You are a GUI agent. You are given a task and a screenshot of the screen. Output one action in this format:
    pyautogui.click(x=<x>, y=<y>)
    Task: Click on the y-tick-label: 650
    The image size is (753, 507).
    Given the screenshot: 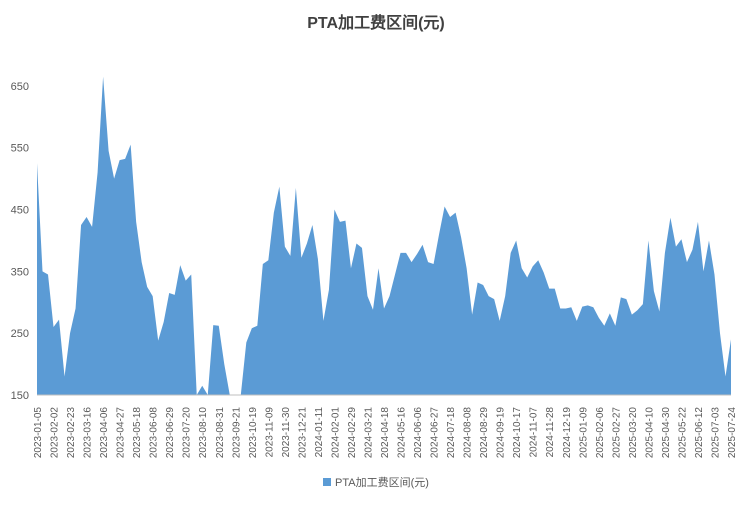 What is the action you would take?
    pyautogui.click(x=20, y=87)
    